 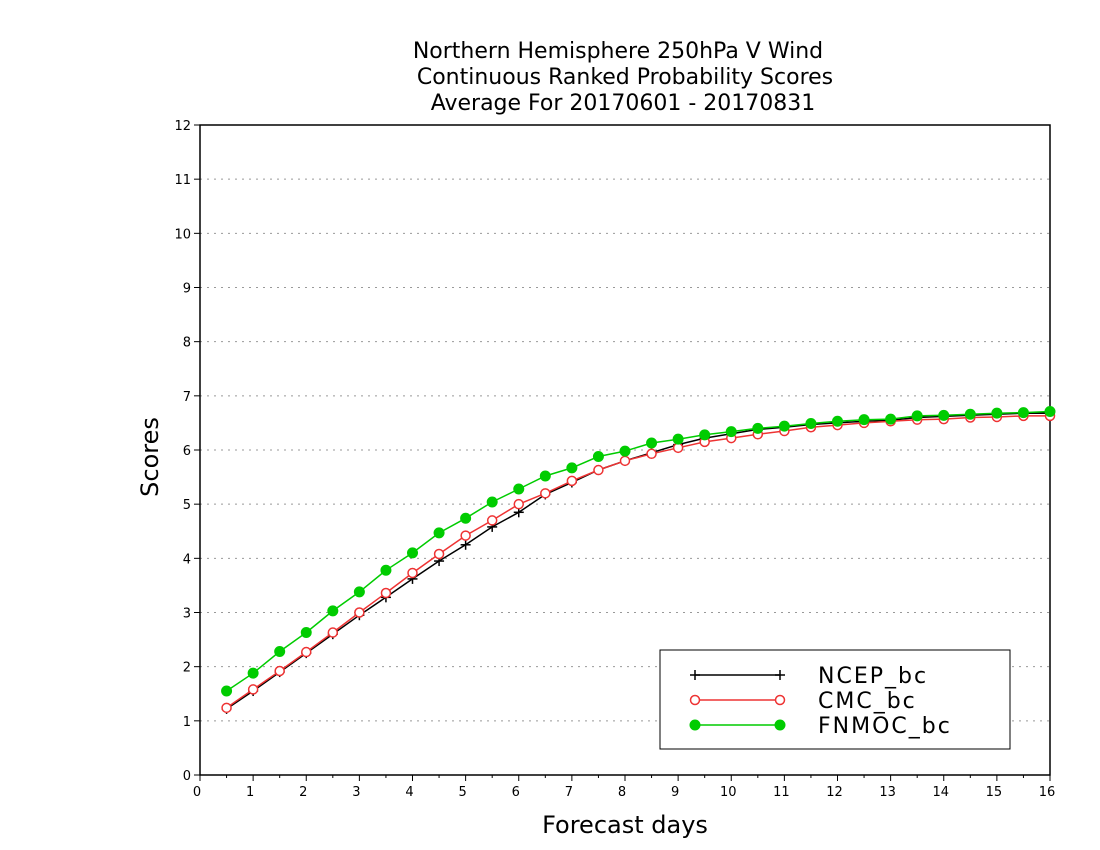 What do you see at coordinates (303, 792) in the screenshot?
I see `x-tick-label: 2` at bounding box center [303, 792].